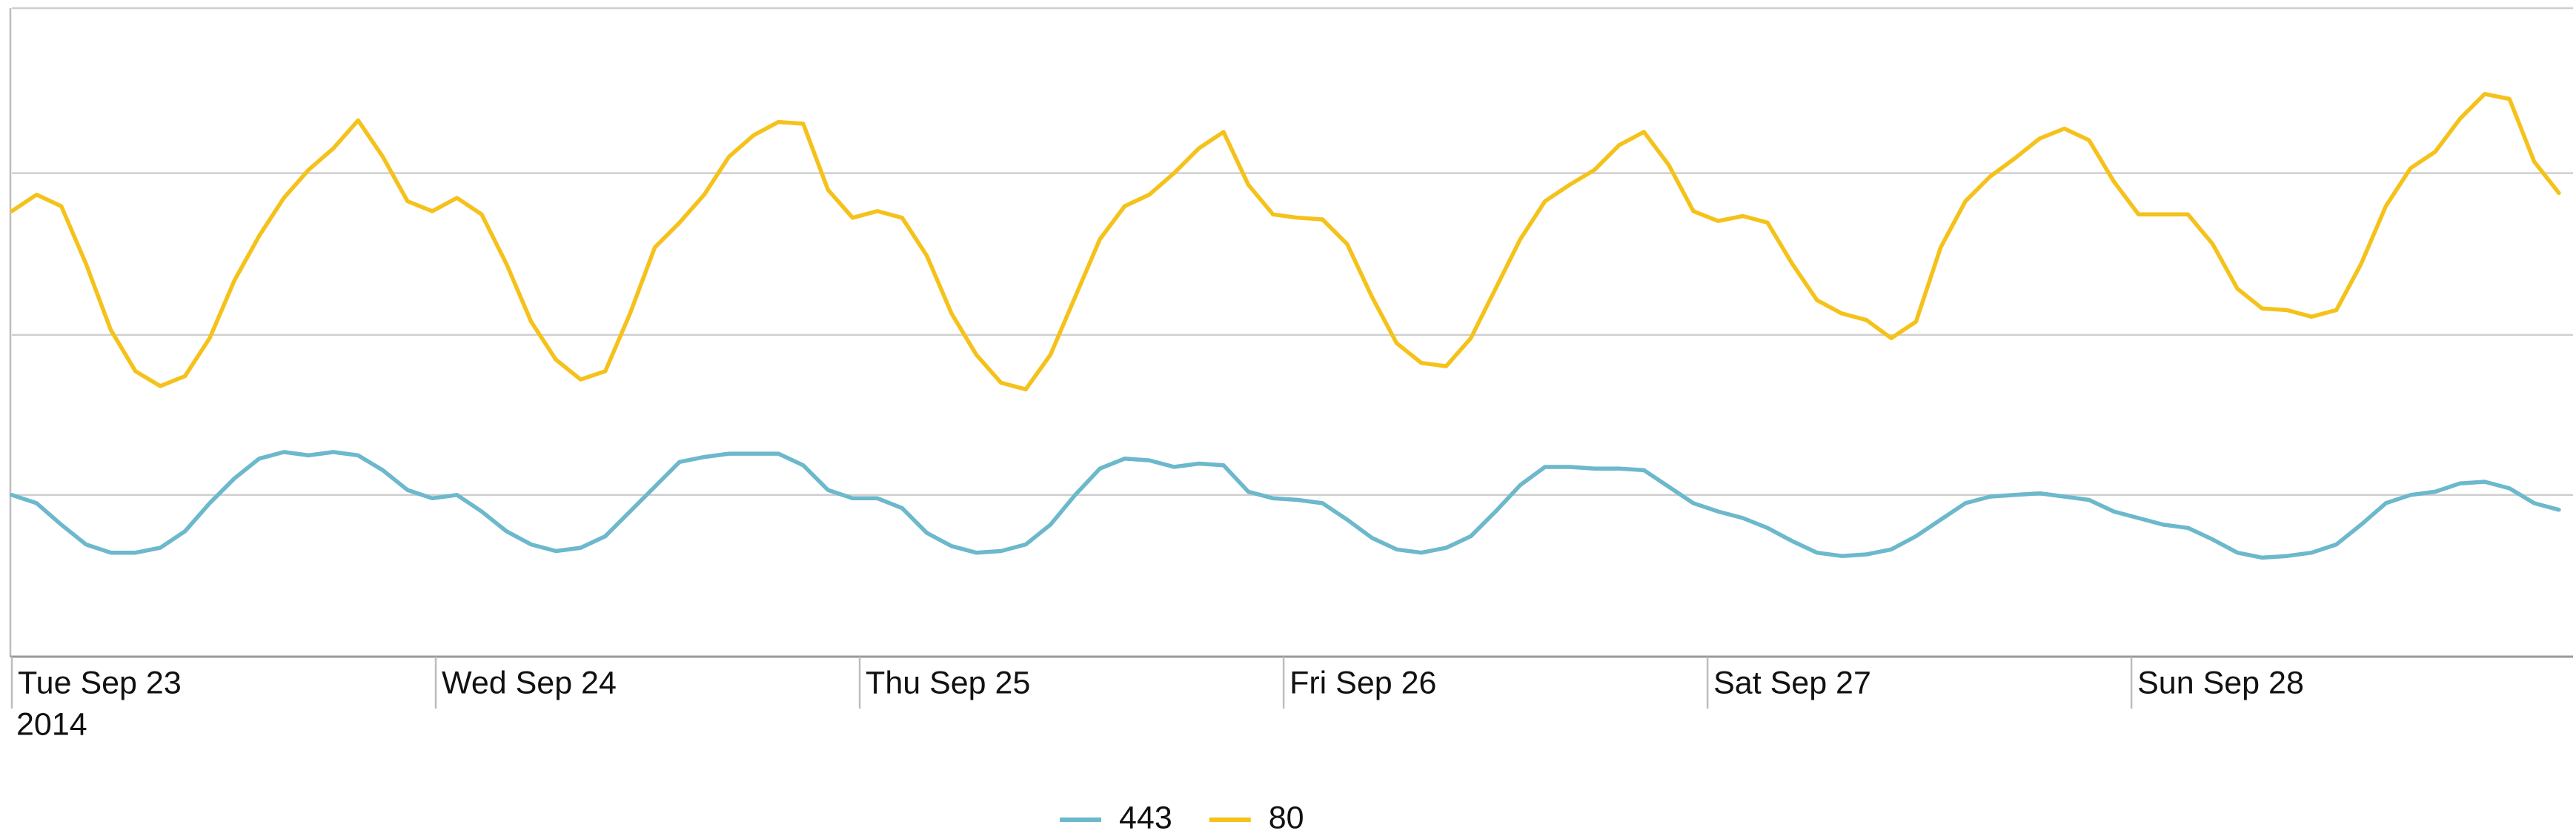 Image resolution: width=2576 pixels, height=839 pixels. I want to click on series-line, so click(1285, 505).